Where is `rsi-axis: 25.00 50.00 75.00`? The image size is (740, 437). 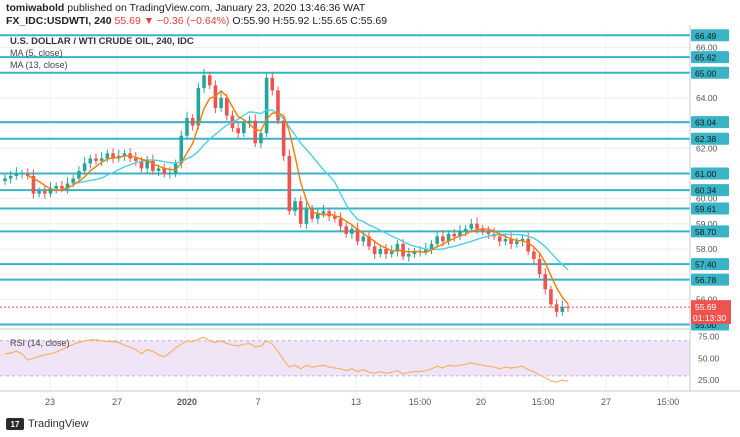
rsi-axis: 25.00 50.00 75.00 is located at coordinates (709, 358).